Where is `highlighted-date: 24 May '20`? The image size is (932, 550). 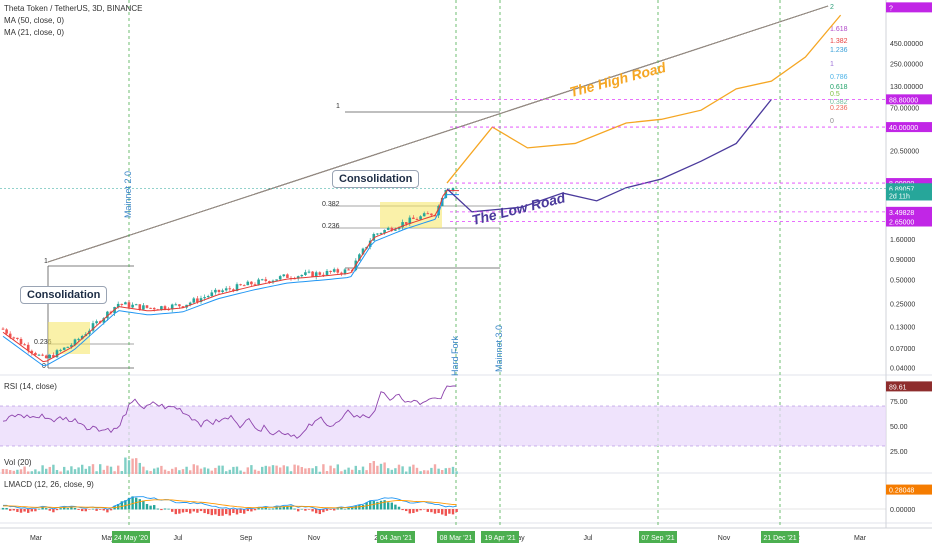
highlighted-date: 24 May '20 is located at coordinates (131, 538).